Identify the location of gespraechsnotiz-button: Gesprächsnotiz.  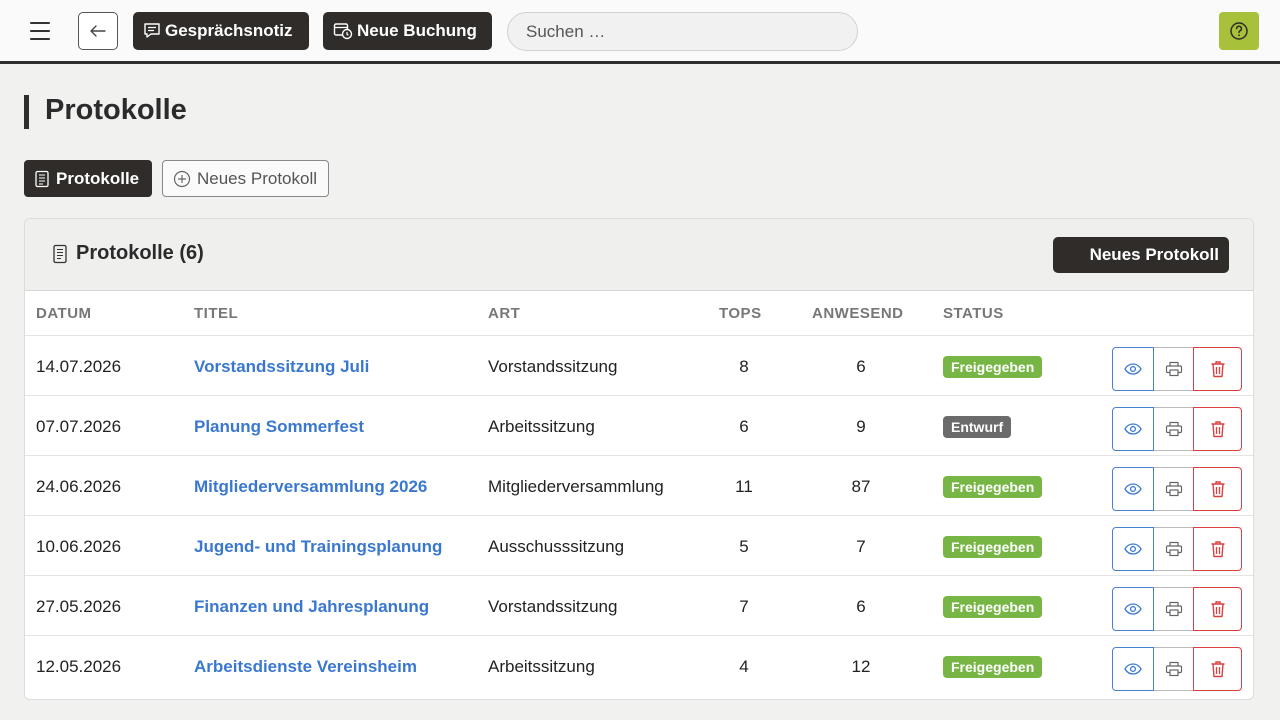
(221, 31).